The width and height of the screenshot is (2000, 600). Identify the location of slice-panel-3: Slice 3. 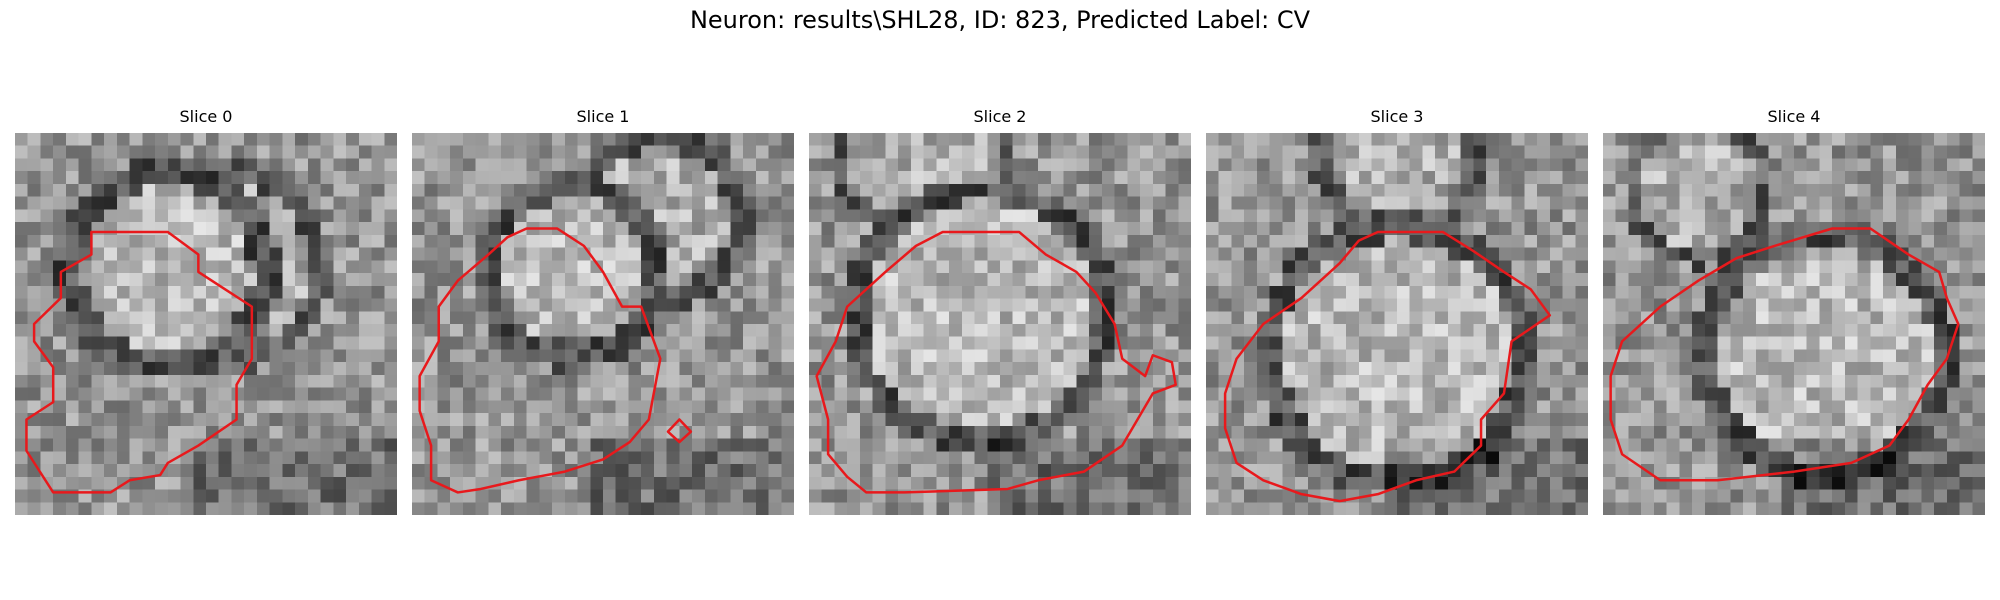
(1397, 313).